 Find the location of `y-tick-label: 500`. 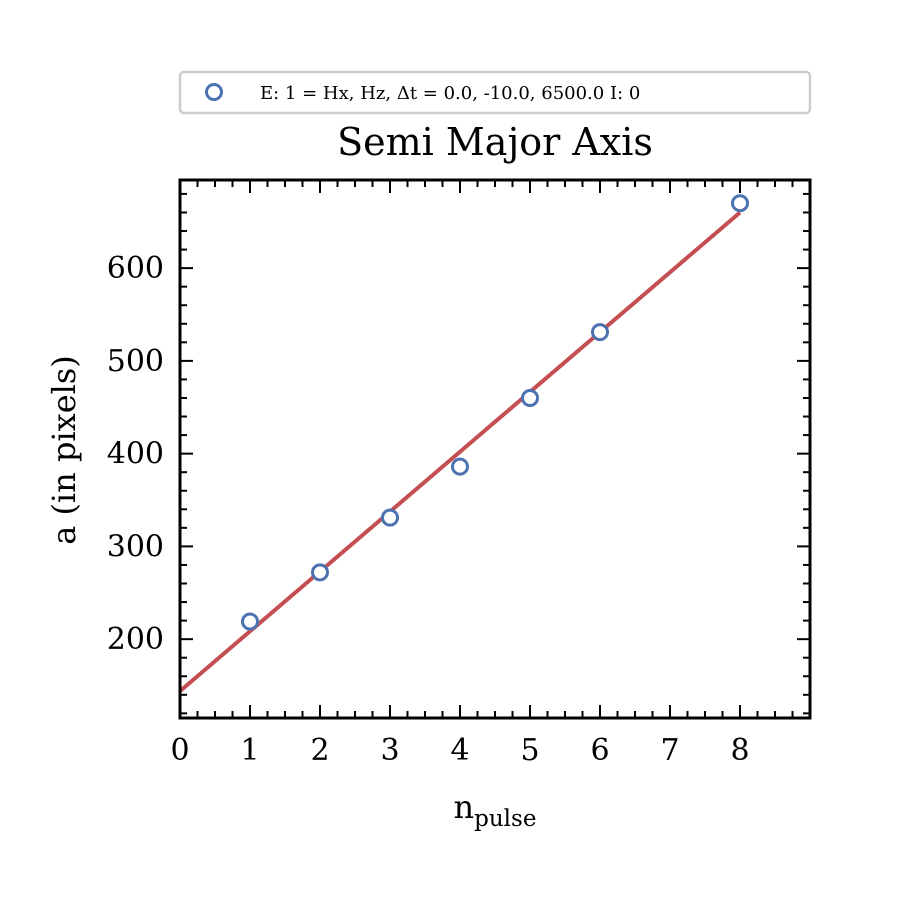

y-tick-label: 500 is located at coordinates (135, 361).